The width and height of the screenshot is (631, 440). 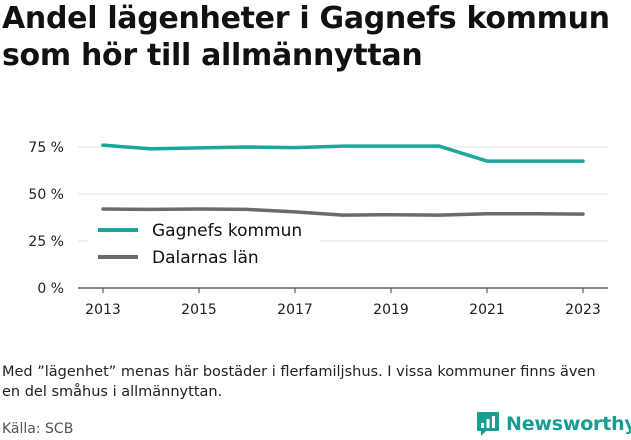 What do you see at coordinates (343, 180) in the screenshot?
I see `series-lines` at bounding box center [343, 180].